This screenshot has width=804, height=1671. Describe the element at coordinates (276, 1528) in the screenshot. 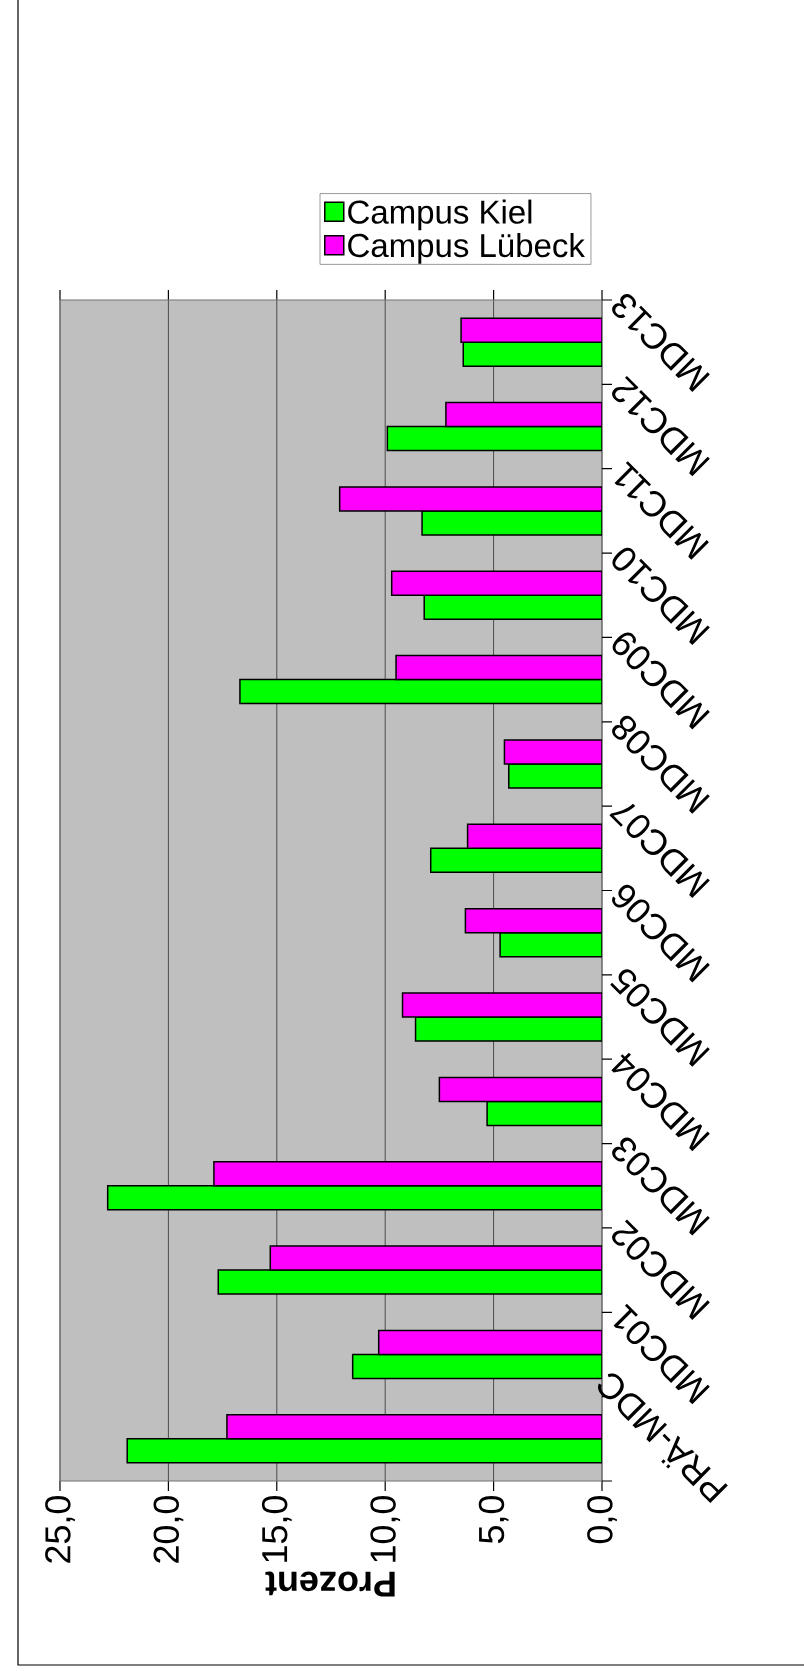

I see `x-tick-label: 15,0` at that location.